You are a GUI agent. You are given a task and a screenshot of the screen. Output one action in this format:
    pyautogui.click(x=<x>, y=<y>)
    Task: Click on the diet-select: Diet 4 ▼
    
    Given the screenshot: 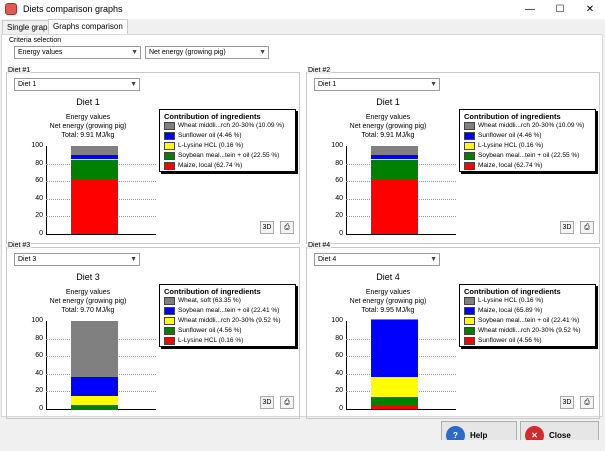 What is the action you would take?
    pyautogui.click(x=377, y=259)
    